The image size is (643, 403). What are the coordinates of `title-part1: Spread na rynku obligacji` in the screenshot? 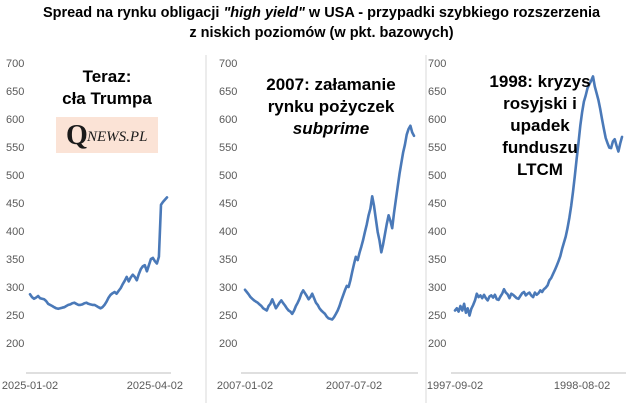 It's located at (133, 13).